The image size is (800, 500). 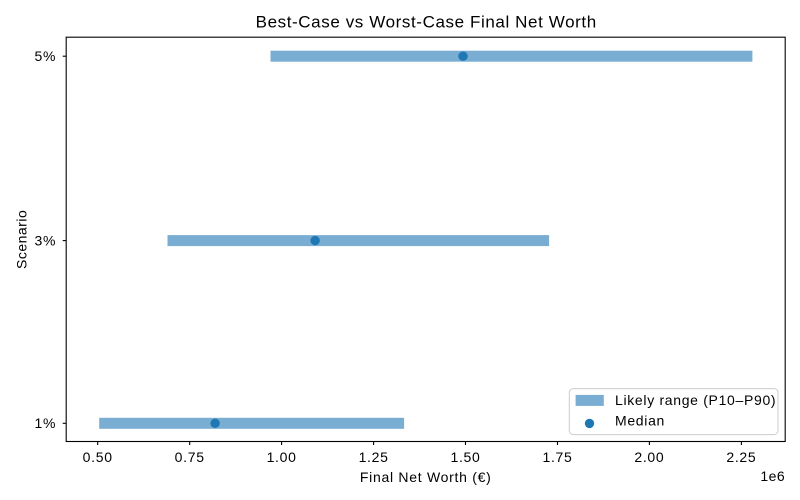 I want to click on svg-text: 5%, so click(x=45, y=56).